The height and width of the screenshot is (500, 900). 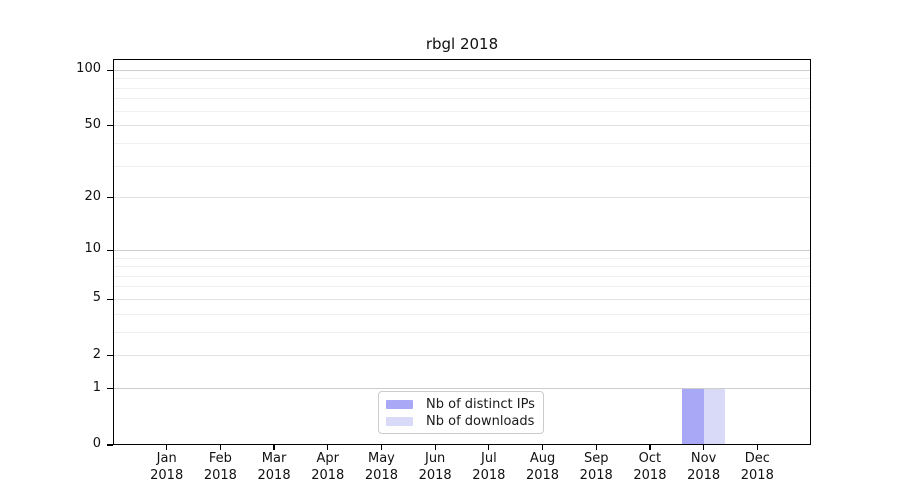 What do you see at coordinates (543, 467) in the screenshot?
I see `x-tick-label: Aug 2018` at bounding box center [543, 467].